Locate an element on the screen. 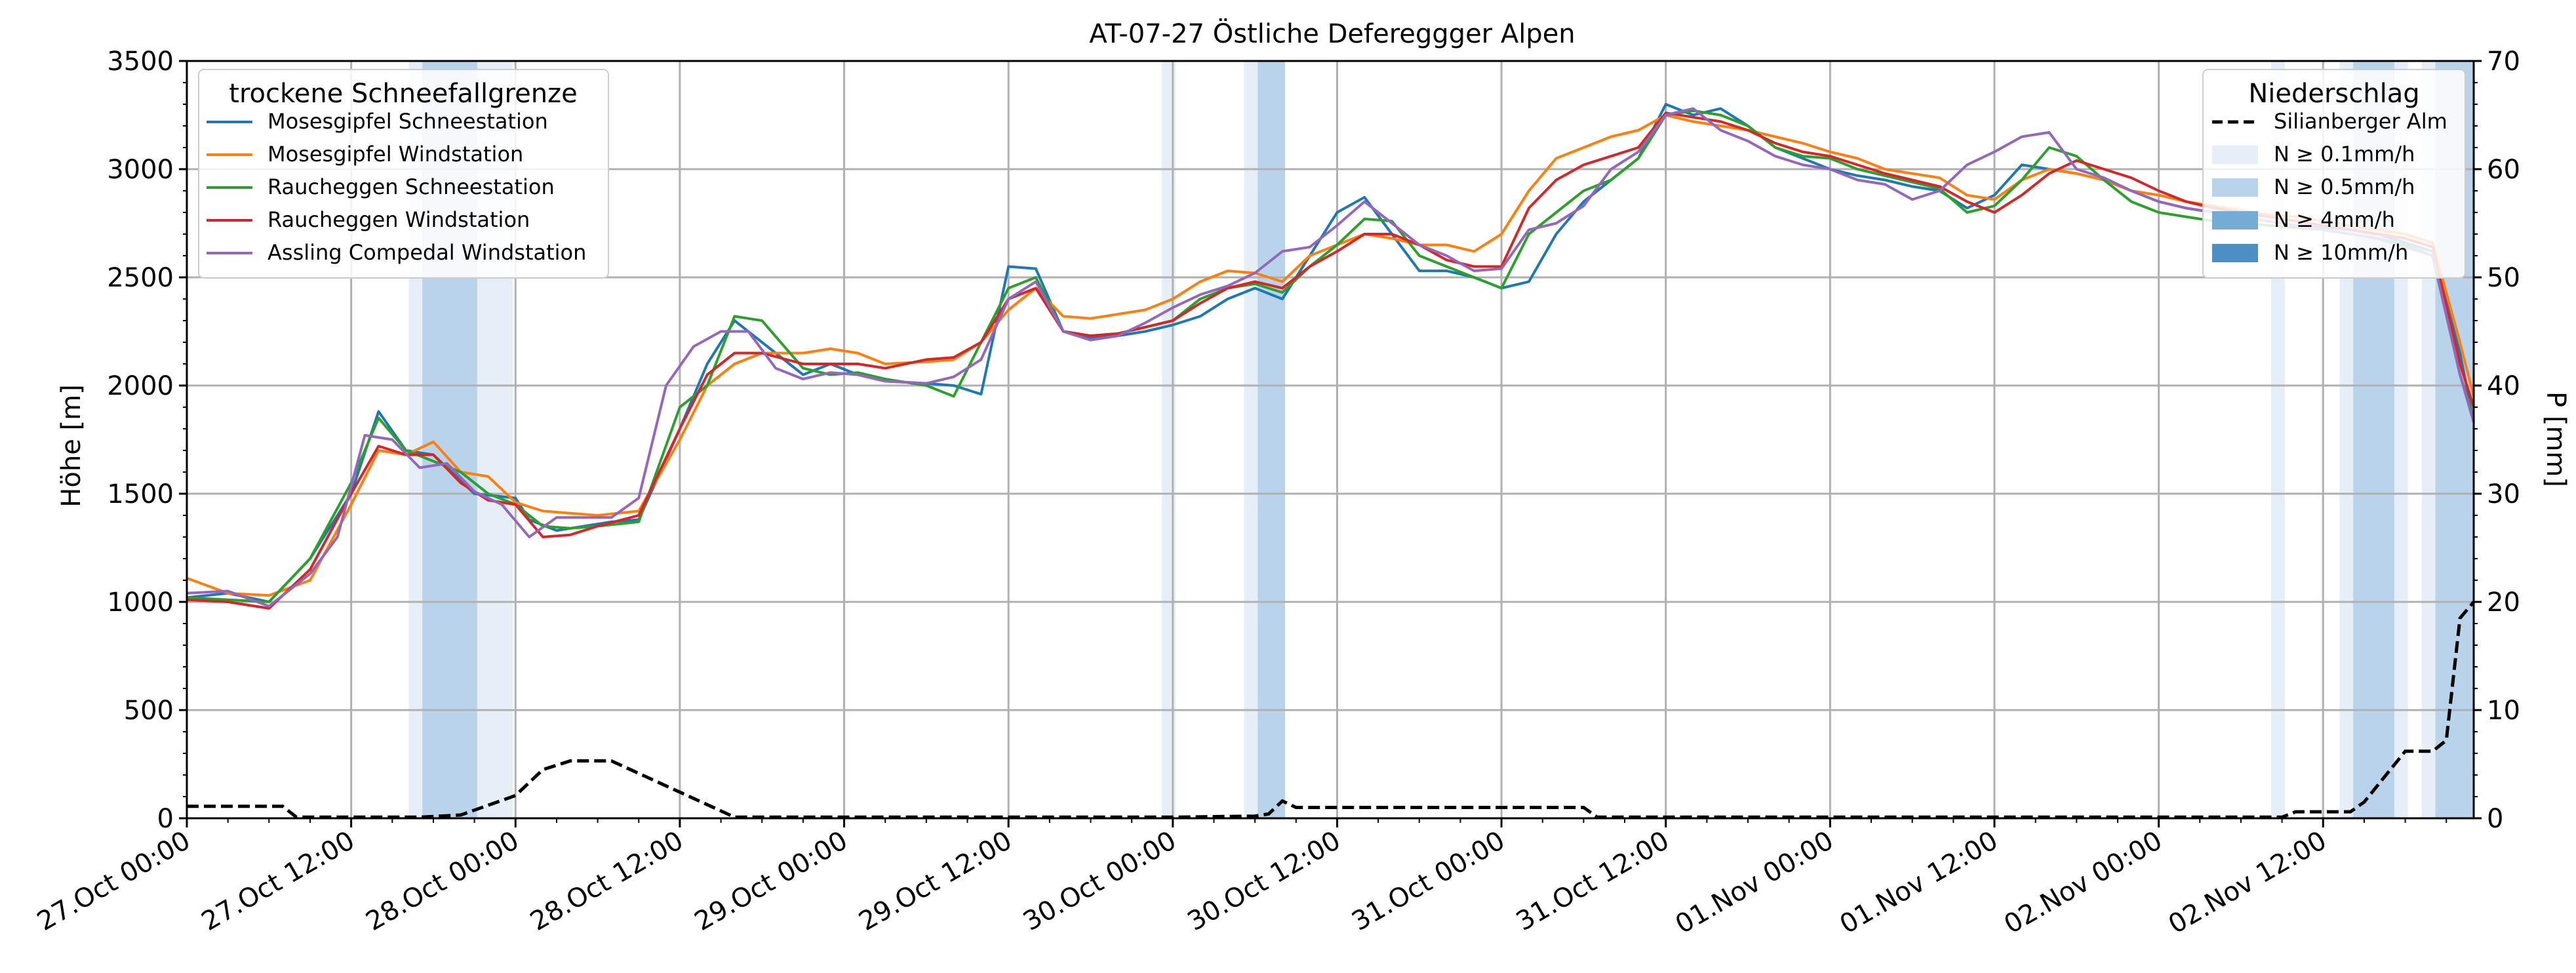 The image size is (2576, 973). y-tick-label-right: 20 is located at coordinates (2503, 602).